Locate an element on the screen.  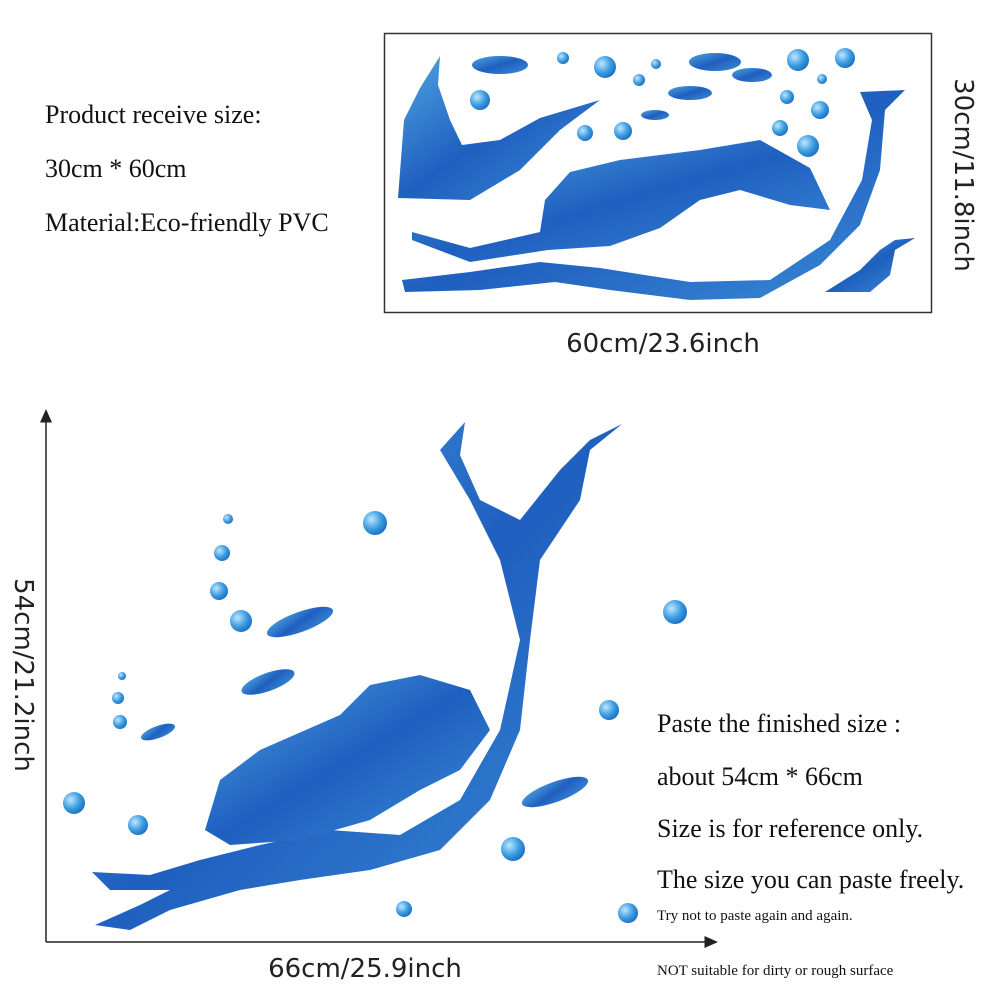
top-bubbles is located at coordinates (662, 102).